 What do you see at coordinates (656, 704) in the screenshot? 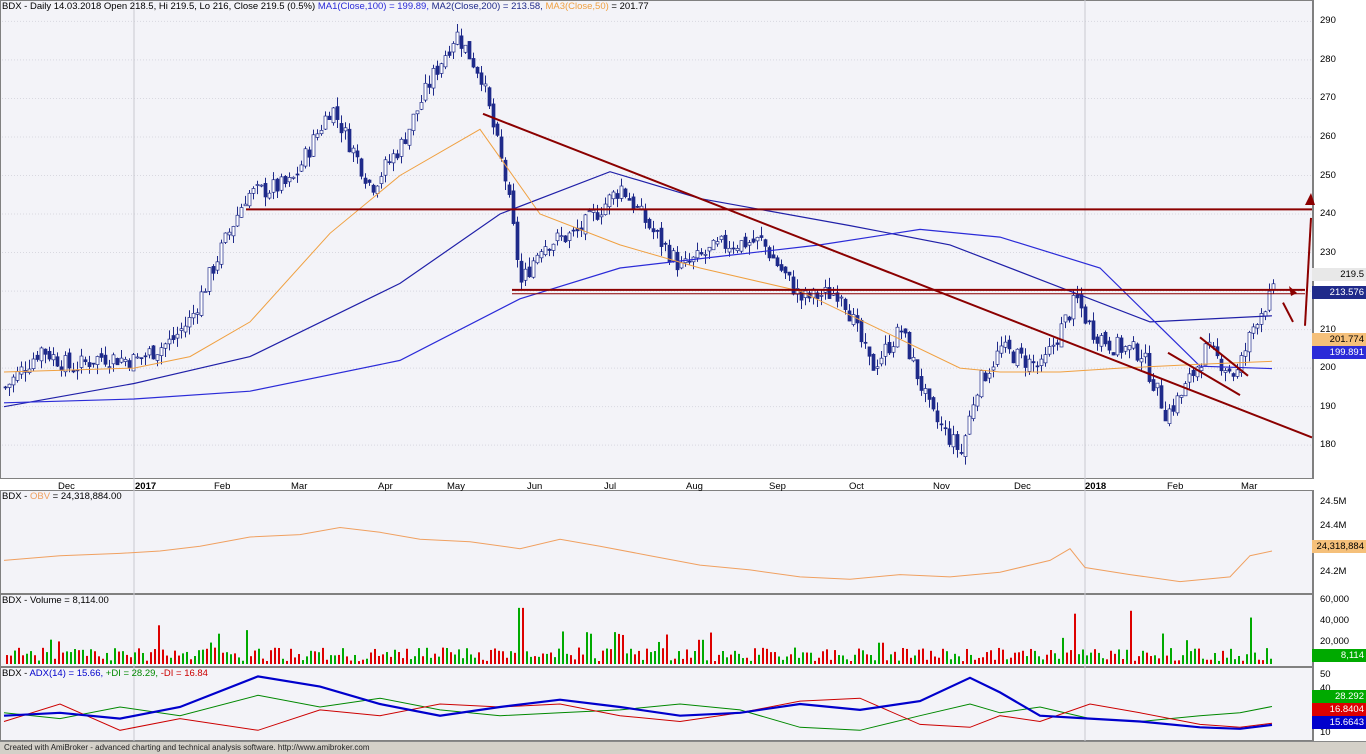
I see `adx-pane` at bounding box center [656, 704].